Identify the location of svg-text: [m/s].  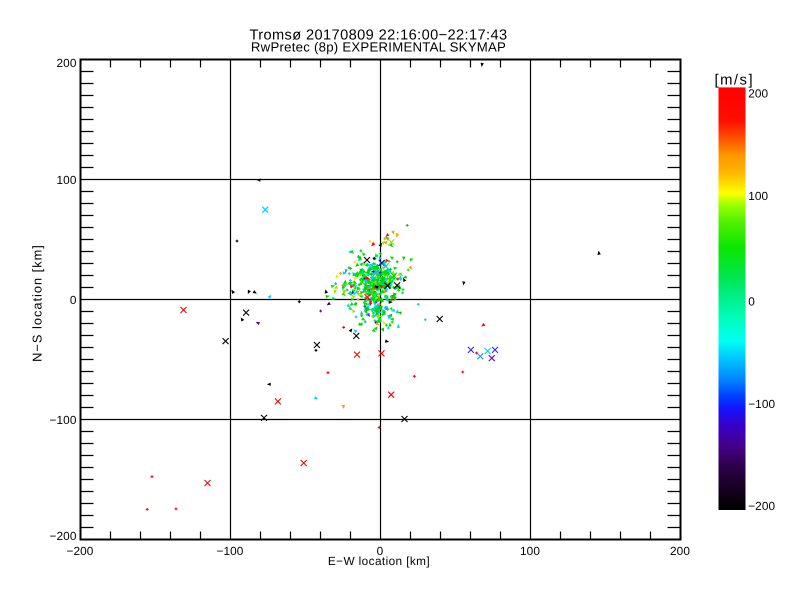
(735, 81).